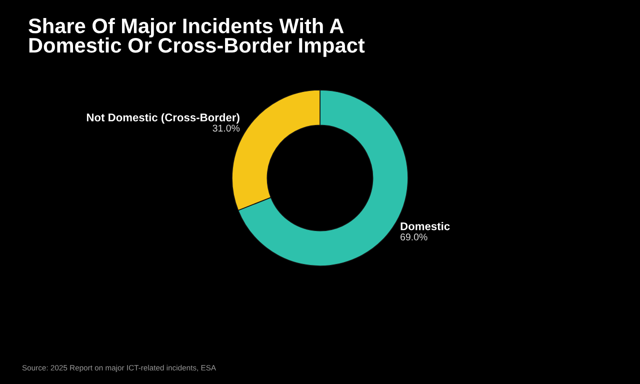 The image size is (640, 384). What do you see at coordinates (163, 118) in the screenshot?
I see `slice-label: Not Domestic (Cross-Border)` at bounding box center [163, 118].